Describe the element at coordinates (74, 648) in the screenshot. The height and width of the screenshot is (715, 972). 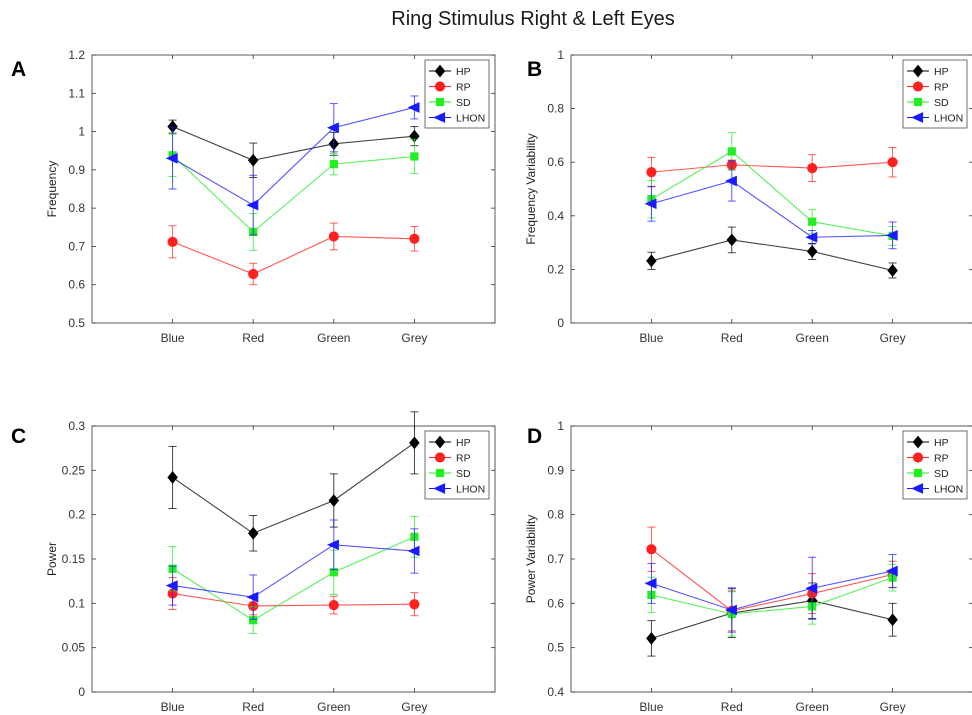
I see `panel-c-ytick-label: 0.05` at that location.